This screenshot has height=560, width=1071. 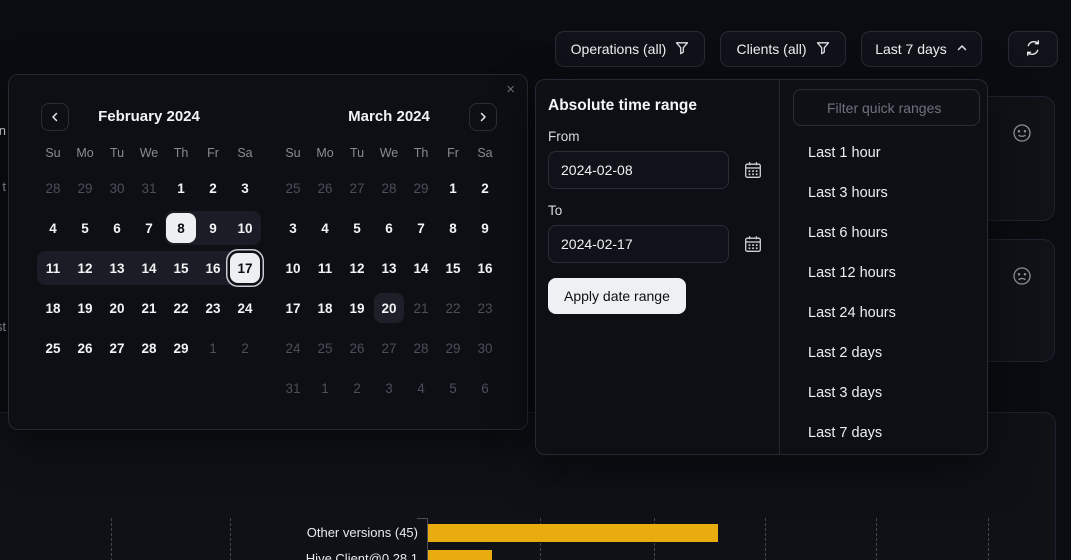 I want to click on calendar-day: 21, so click(x=149, y=308).